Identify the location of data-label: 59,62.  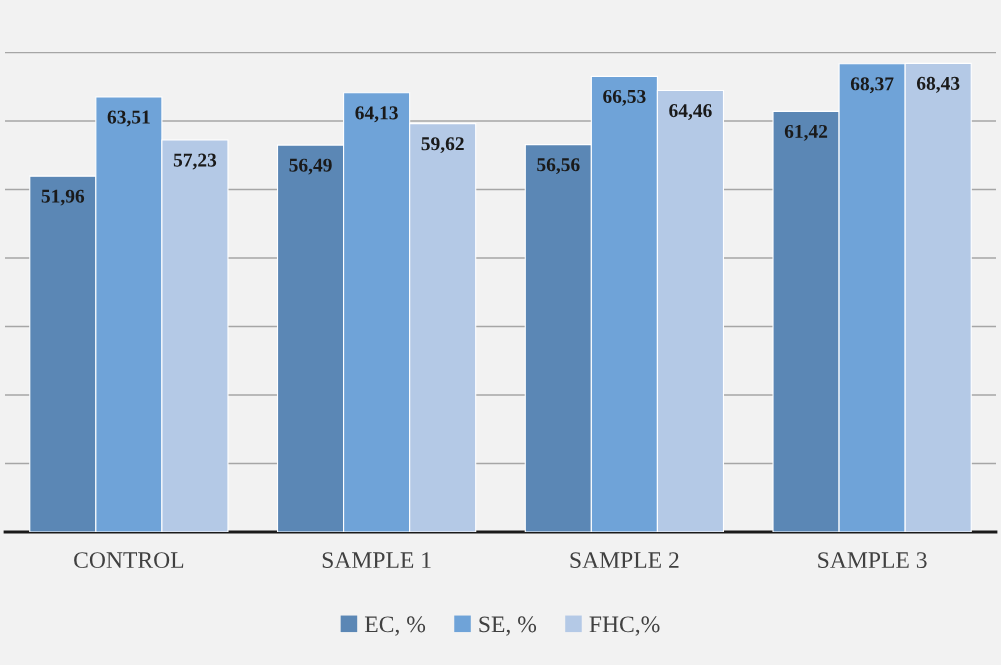
(442, 145).